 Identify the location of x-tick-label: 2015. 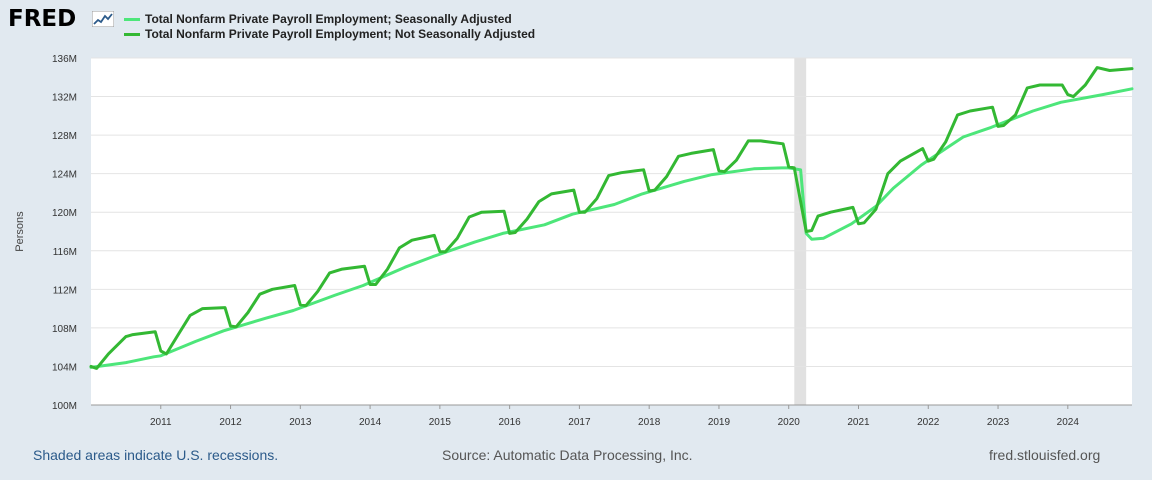
(440, 422).